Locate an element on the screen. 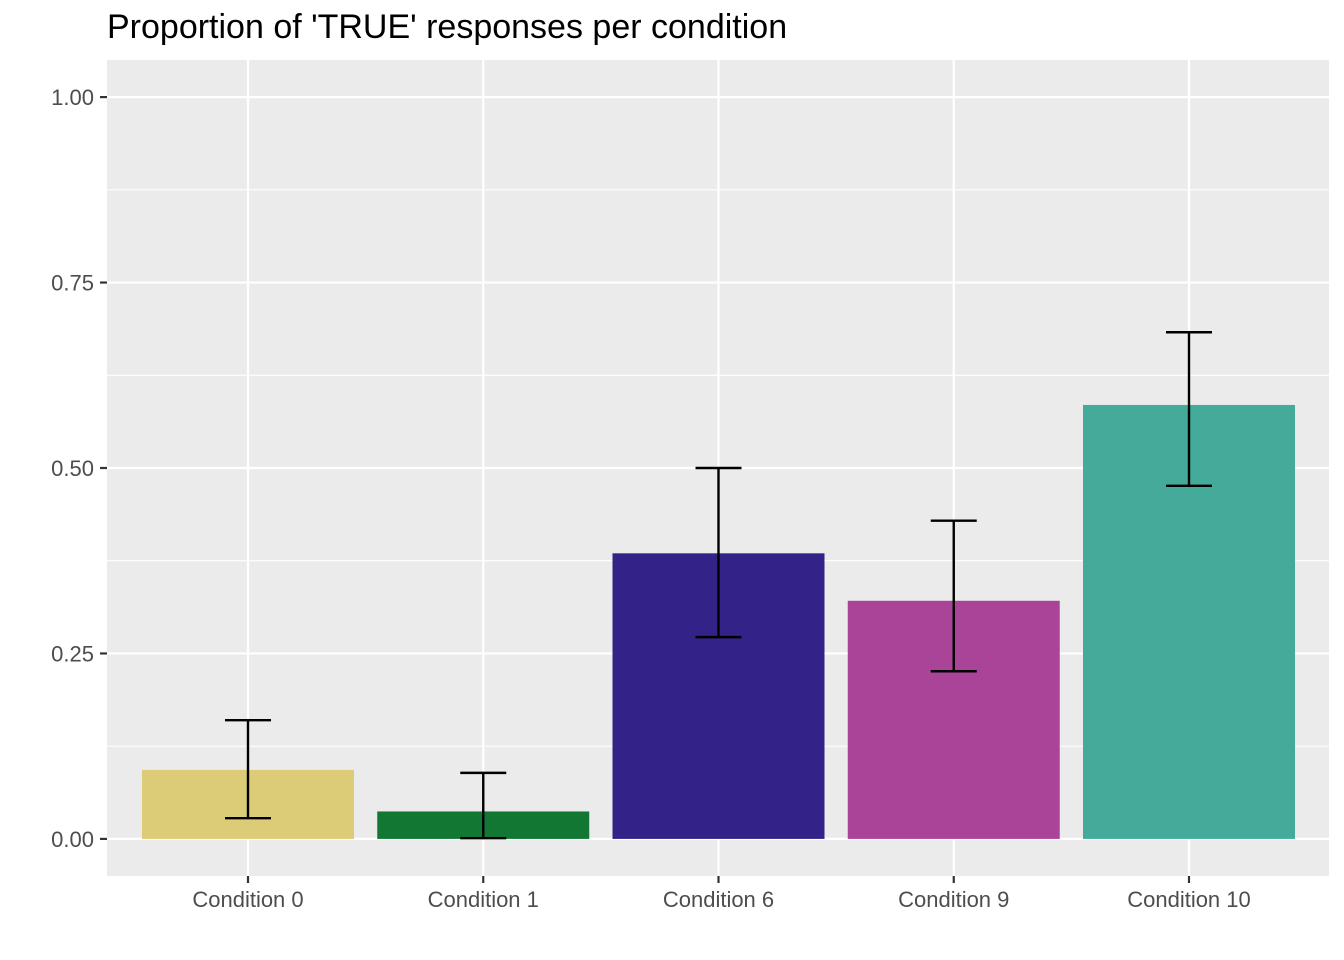  x-tick-label: Condition 1 is located at coordinates (483, 899).